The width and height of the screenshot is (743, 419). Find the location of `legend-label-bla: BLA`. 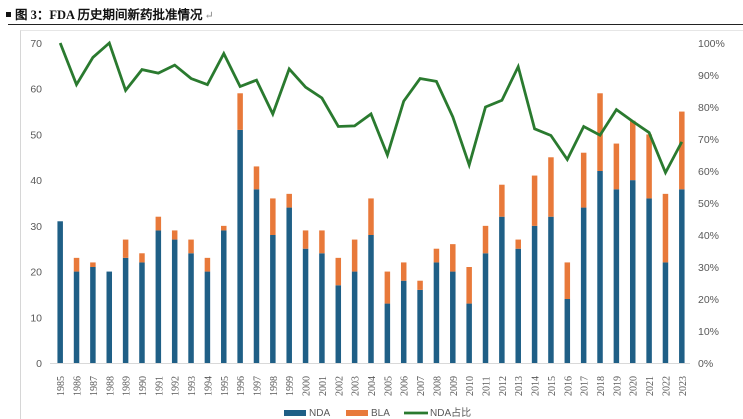

legend-label-bla: BLA is located at coordinates (380, 413).